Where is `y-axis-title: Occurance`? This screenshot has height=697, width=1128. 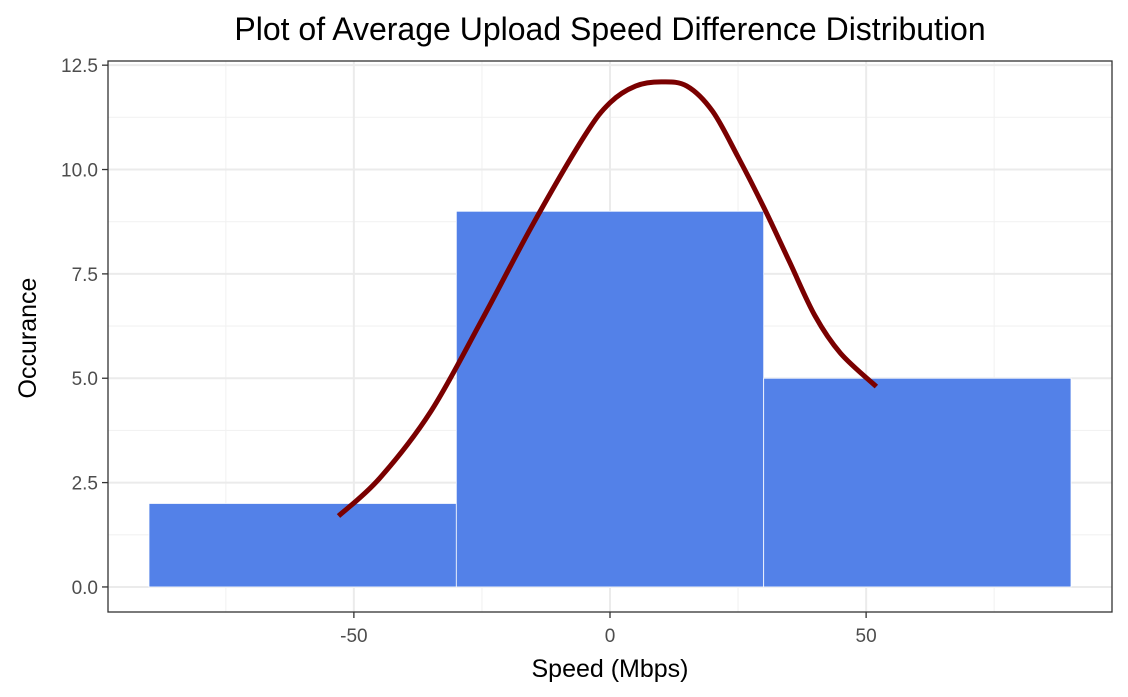
y-axis-title: Occurance is located at coordinates (28, 338).